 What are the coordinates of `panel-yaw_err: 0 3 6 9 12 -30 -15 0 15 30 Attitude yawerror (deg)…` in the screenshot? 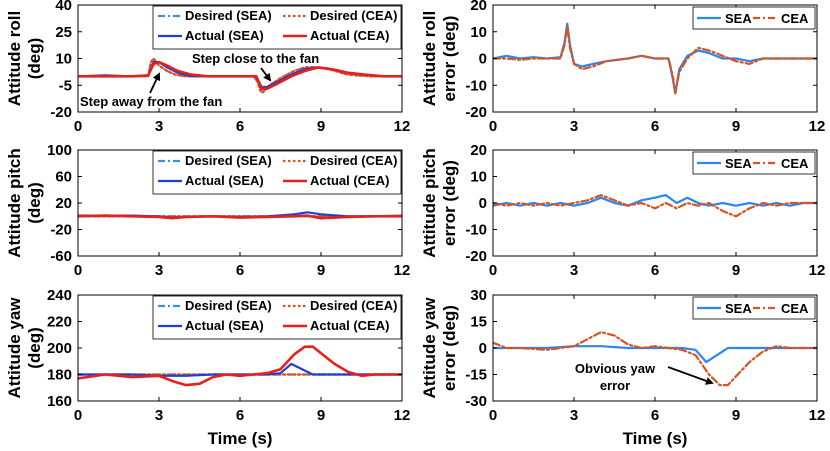 It's located at (622, 355).